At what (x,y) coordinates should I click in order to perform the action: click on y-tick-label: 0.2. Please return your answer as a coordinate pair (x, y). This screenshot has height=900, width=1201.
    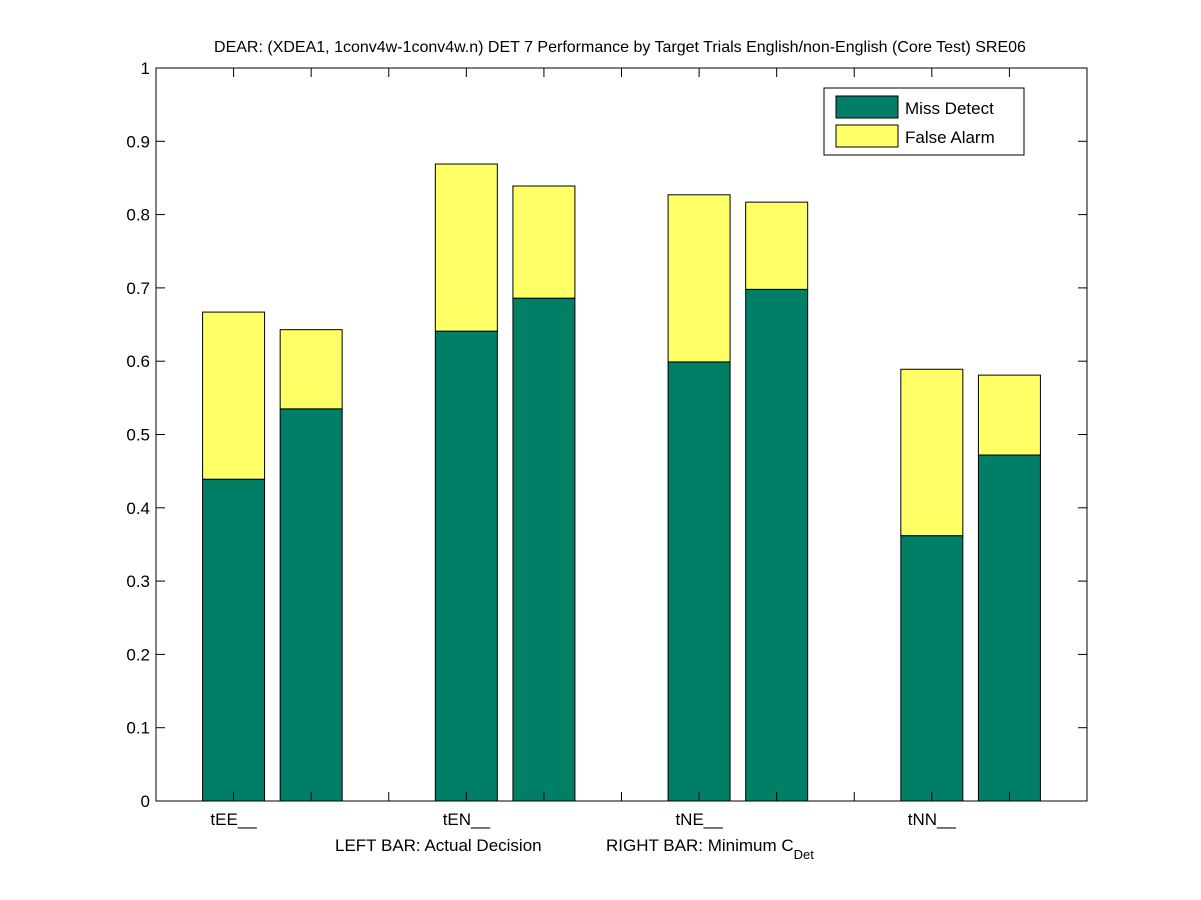
    Looking at the image, I should click on (138, 654).